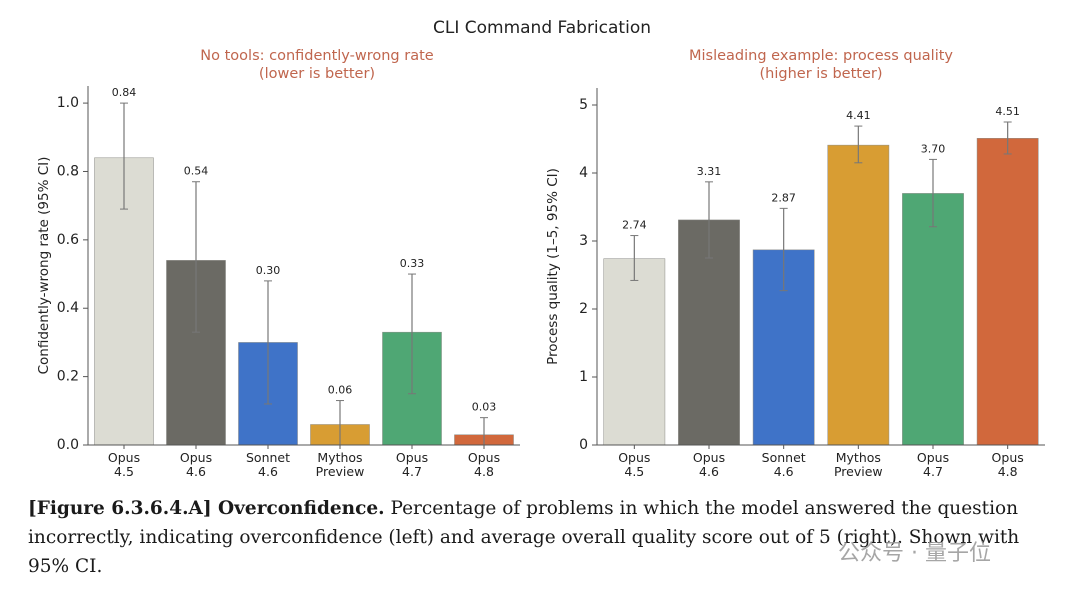  What do you see at coordinates (68, 103) in the screenshot?
I see `y-tick-label: 1.0` at bounding box center [68, 103].